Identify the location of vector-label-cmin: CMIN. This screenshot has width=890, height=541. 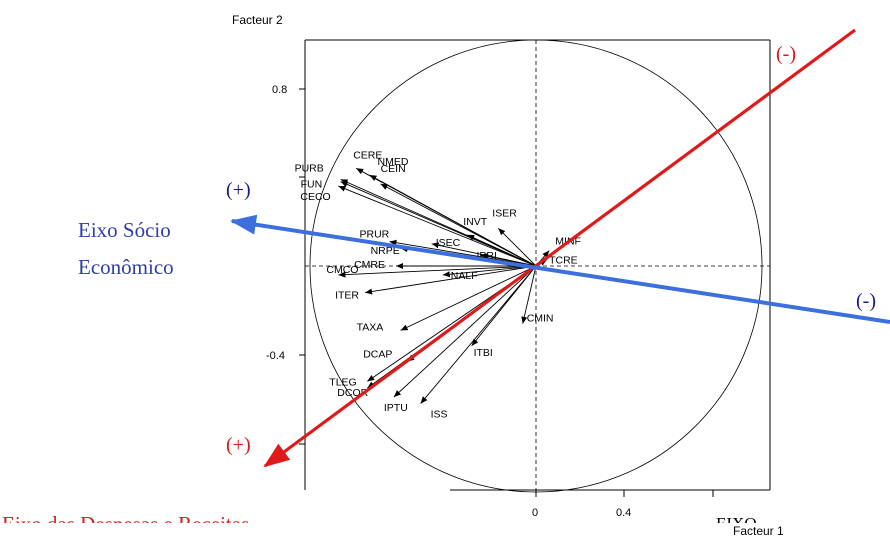
(540, 319).